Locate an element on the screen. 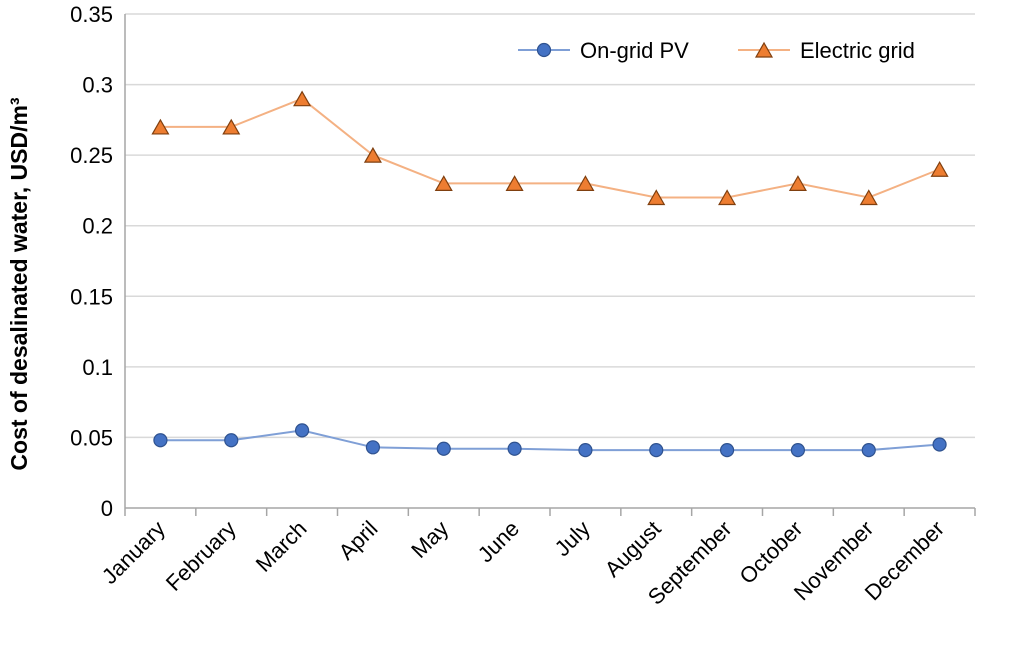 This screenshot has width=1013, height=645. y-tick-label: 0.25 is located at coordinates (91, 155).